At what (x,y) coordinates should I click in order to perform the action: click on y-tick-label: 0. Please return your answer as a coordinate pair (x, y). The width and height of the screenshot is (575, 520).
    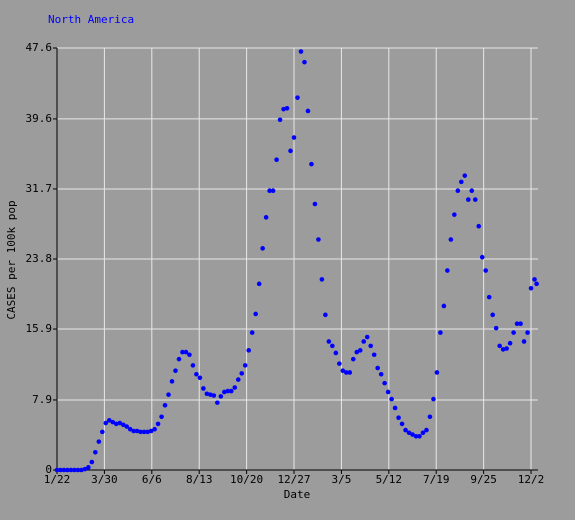
    Looking at the image, I should click on (48, 469).